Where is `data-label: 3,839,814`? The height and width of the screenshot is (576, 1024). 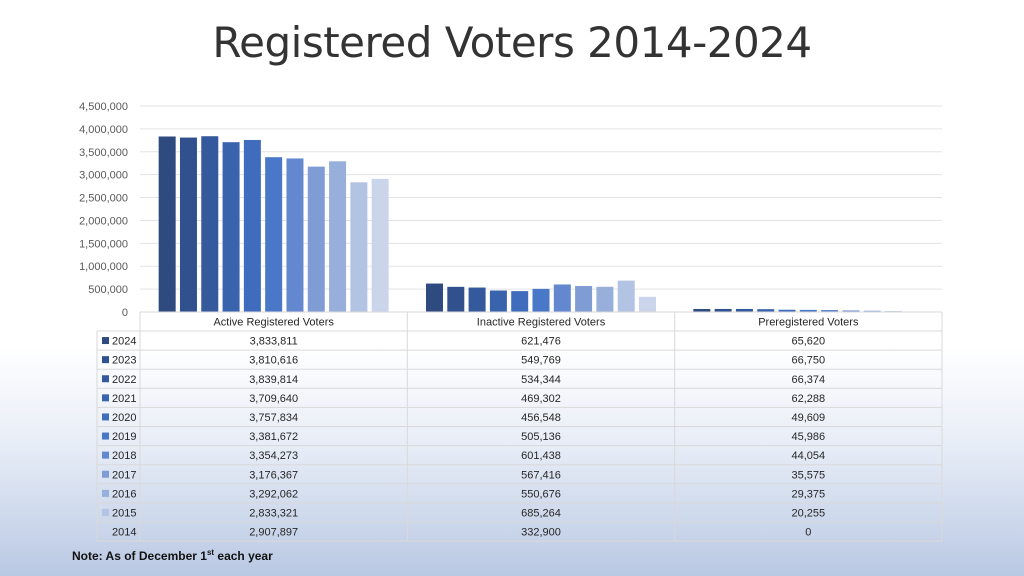 data-label: 3,839,814 is located at coordinates (273, 380).